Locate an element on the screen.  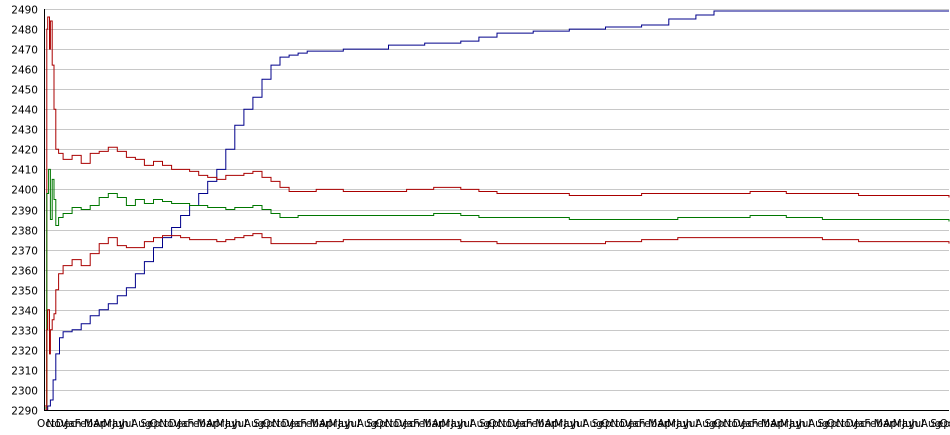
y-tick-label: 2370 is located at coordinates (24, 252).